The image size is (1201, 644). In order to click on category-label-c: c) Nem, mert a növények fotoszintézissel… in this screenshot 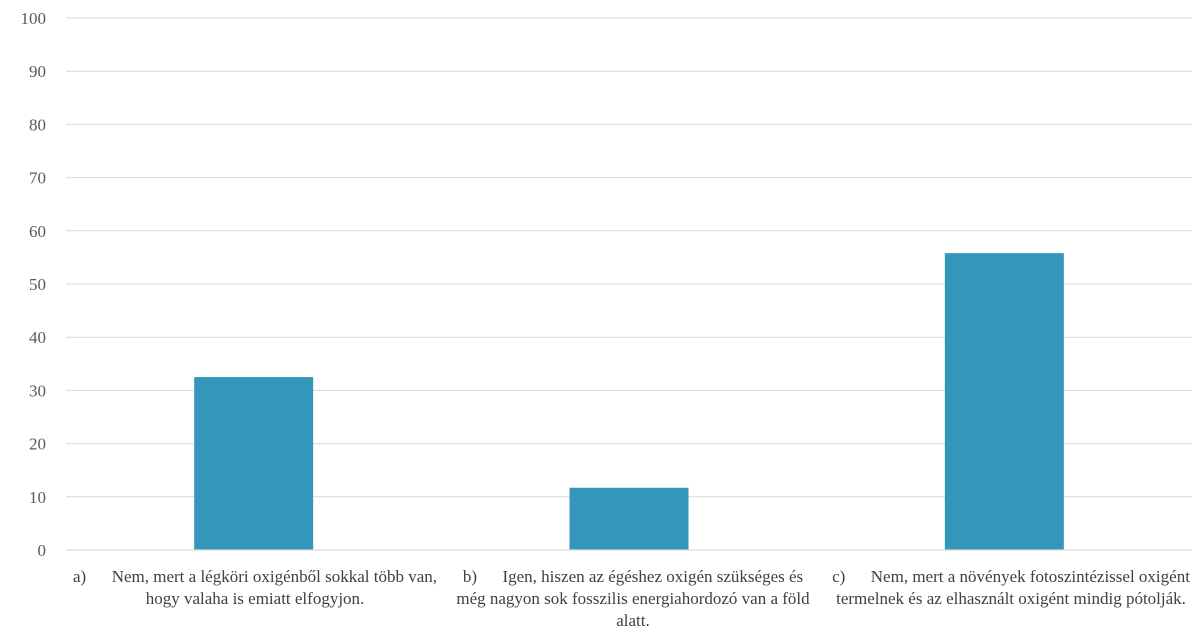, I will do `click(1011, 587)`.